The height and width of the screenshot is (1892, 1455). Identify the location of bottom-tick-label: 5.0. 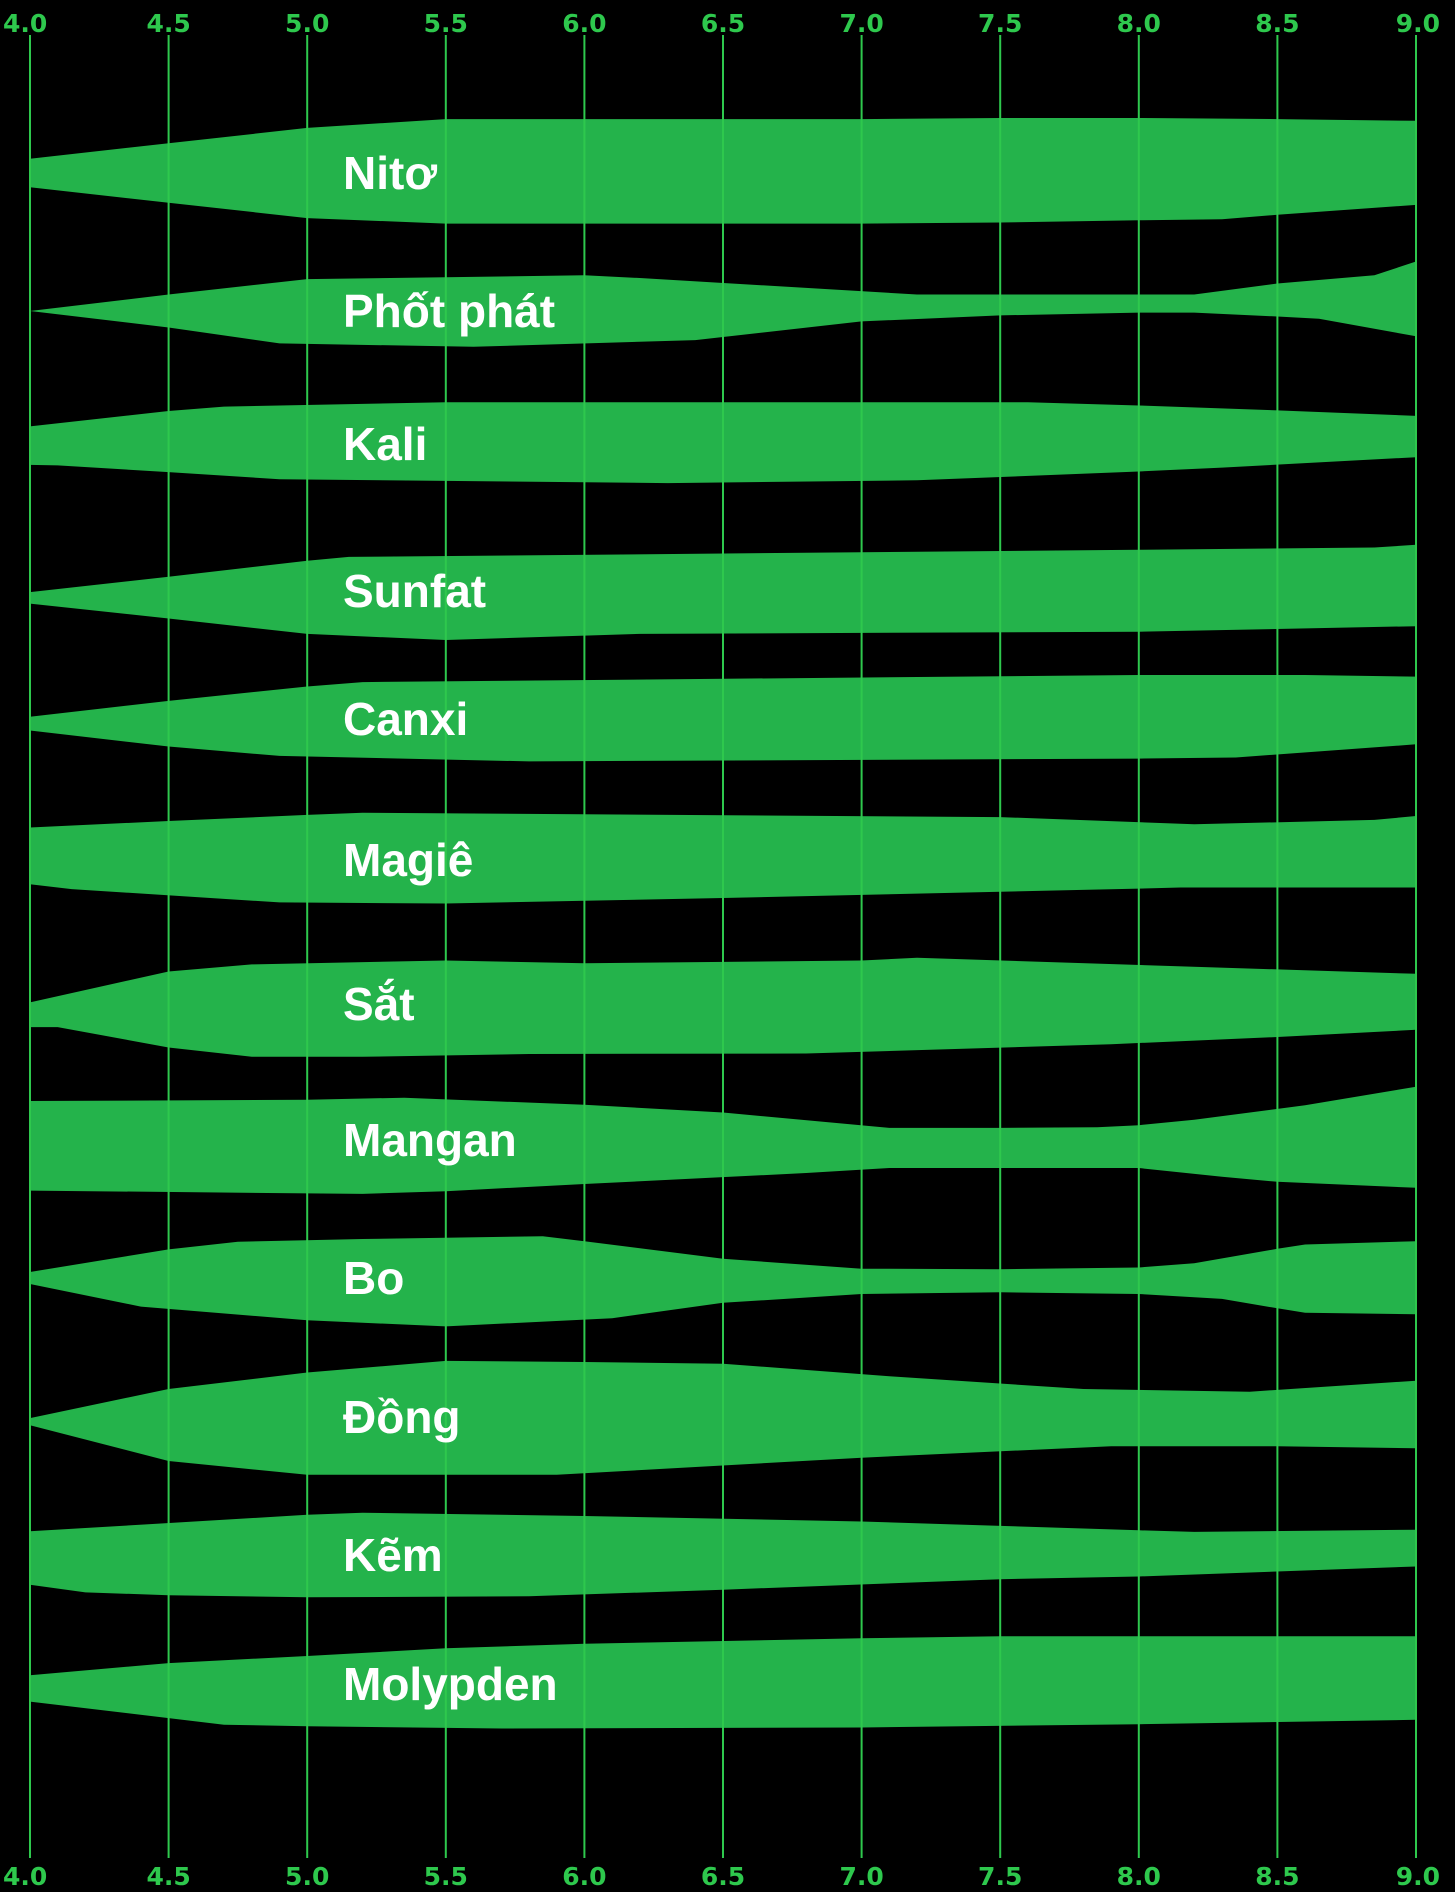
(307, 1876).